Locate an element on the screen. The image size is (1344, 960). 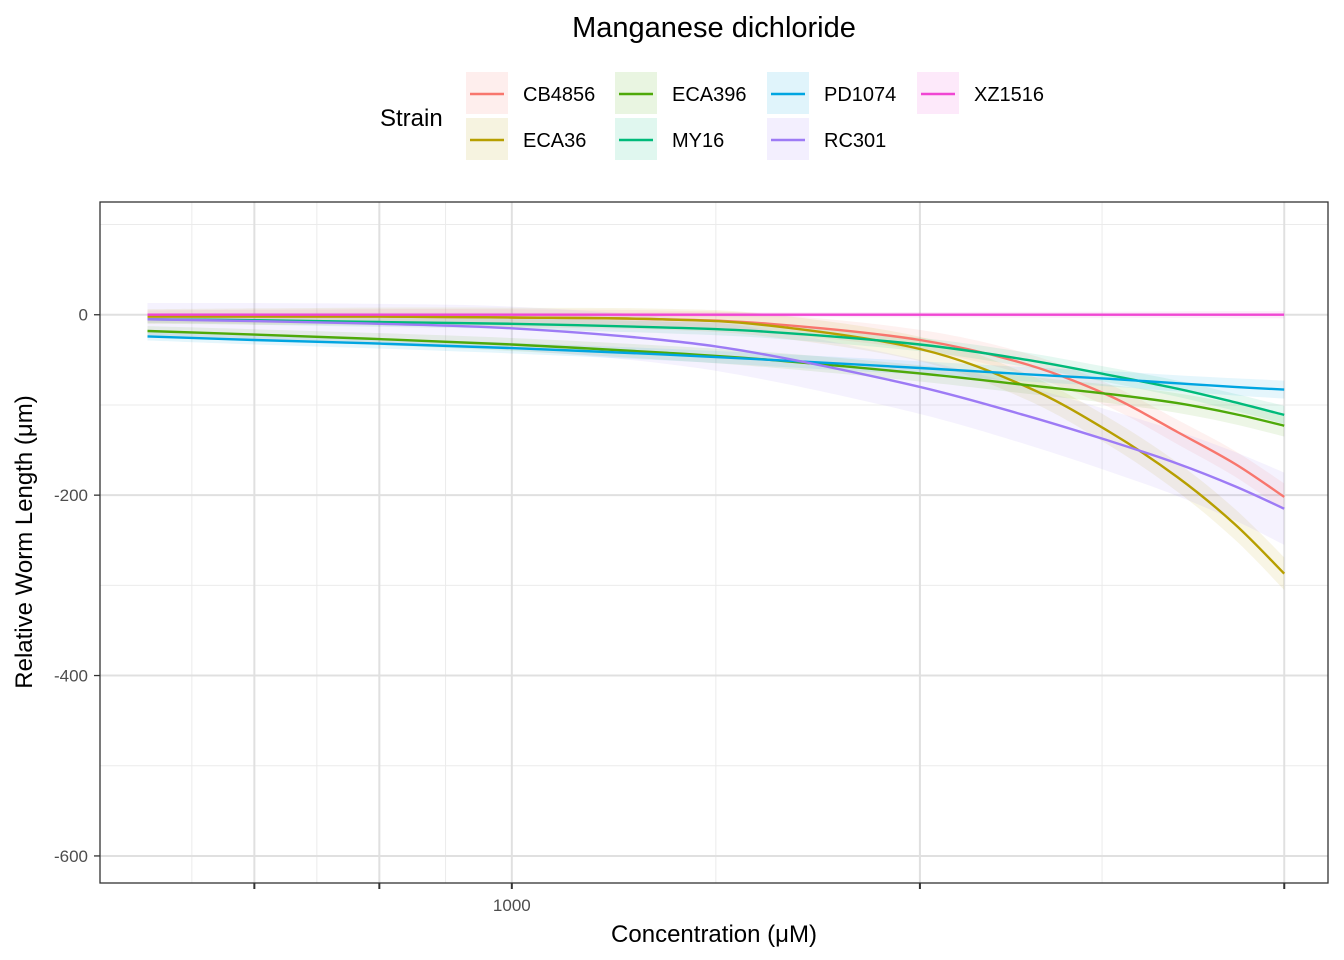
legend-label-rc301: RC301 is located at coordinates (855, 141).